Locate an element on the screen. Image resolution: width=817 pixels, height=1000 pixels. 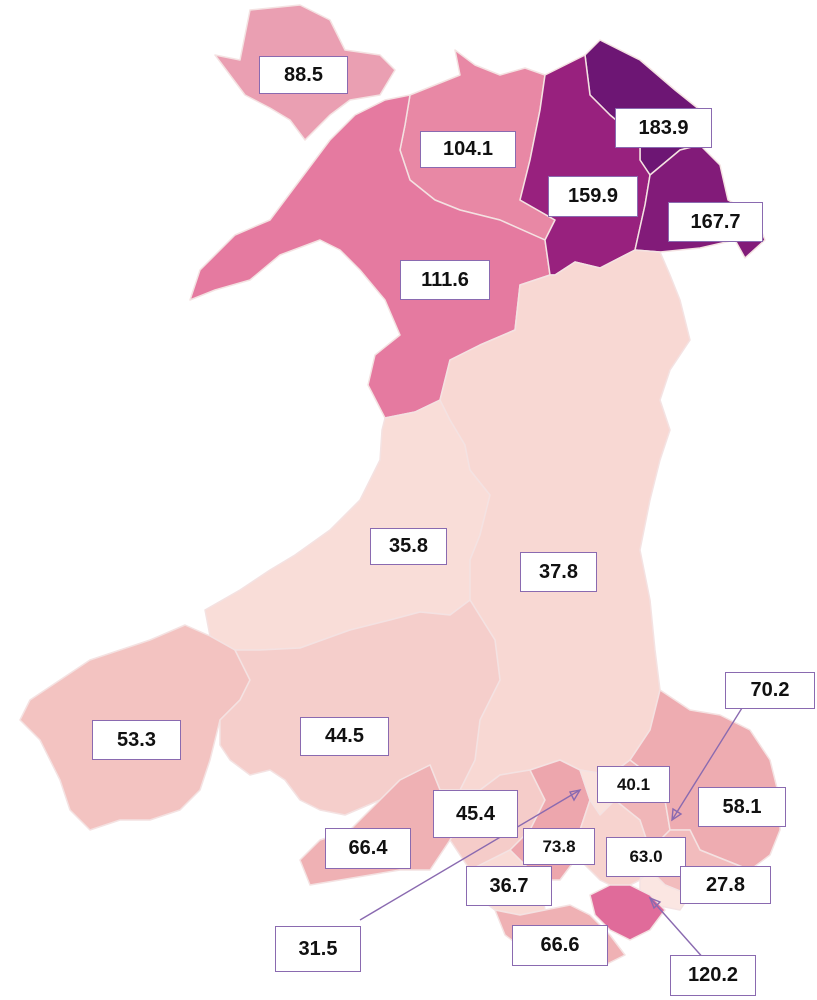
label-anglesey: 88.5 is located at coordinates (303, 75).